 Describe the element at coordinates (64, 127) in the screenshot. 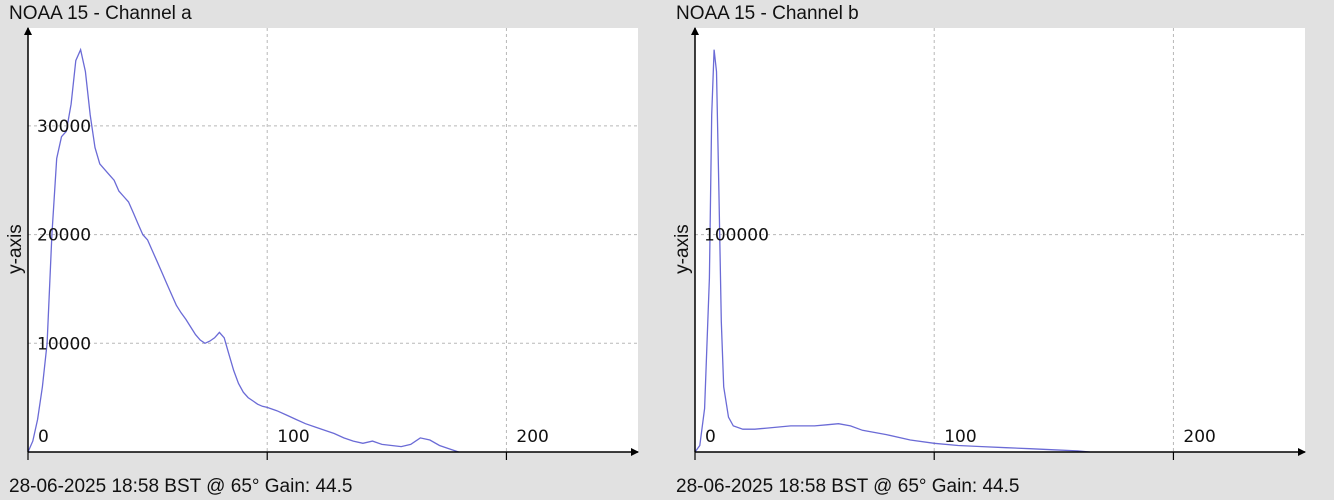

I see `y-tick-label: 30000` at that location.